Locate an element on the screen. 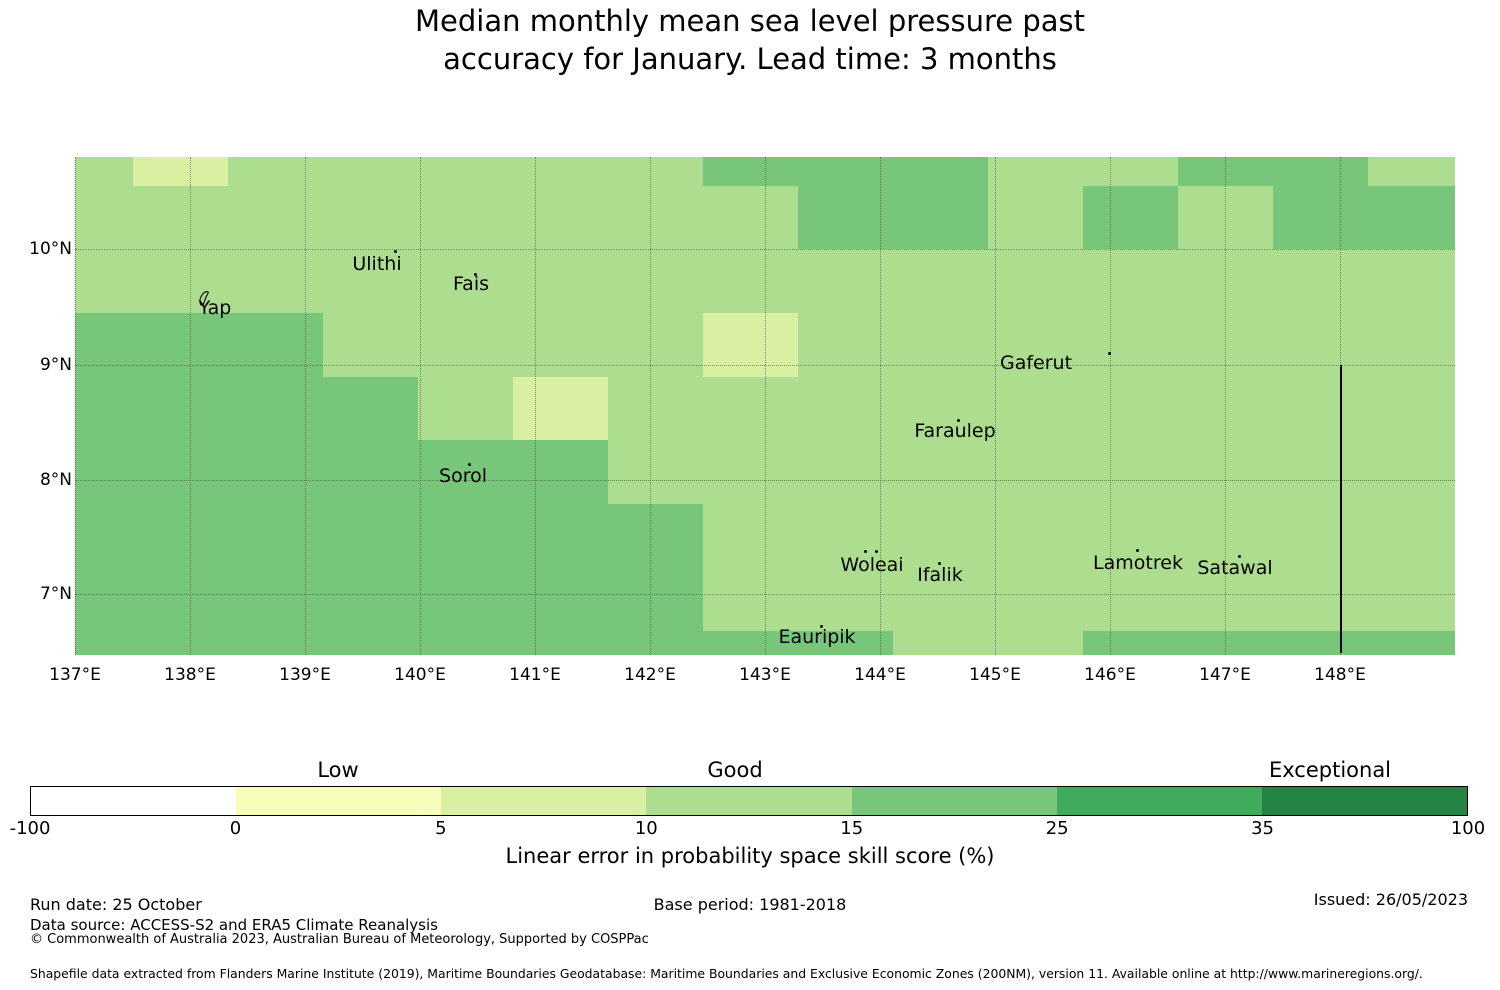  island-marker-sorol is located at coordinates (469, 464).